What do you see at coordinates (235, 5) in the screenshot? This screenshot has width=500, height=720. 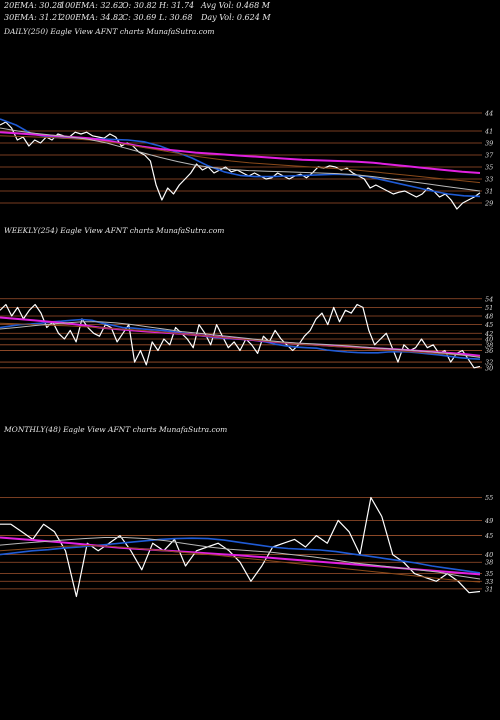 I see `avg-vol-readout: Avg Vol: 0.468 M` at bounding box center [235, 5].